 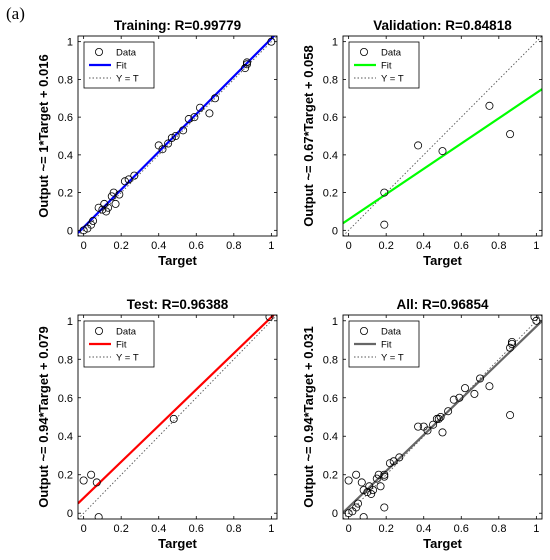 I want to click on figure-label: (a), so click(x=15, y=13).